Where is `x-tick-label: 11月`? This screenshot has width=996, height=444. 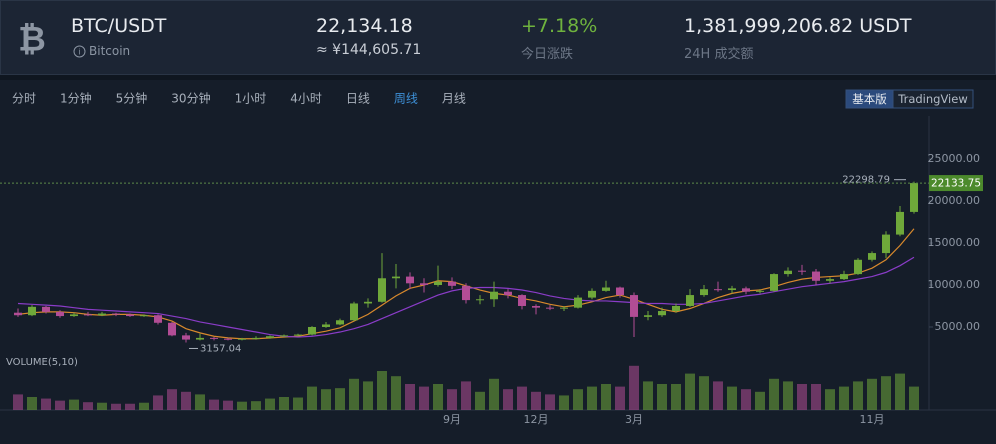 x-tick-label: 11月 is located at coordinates (872, 419).